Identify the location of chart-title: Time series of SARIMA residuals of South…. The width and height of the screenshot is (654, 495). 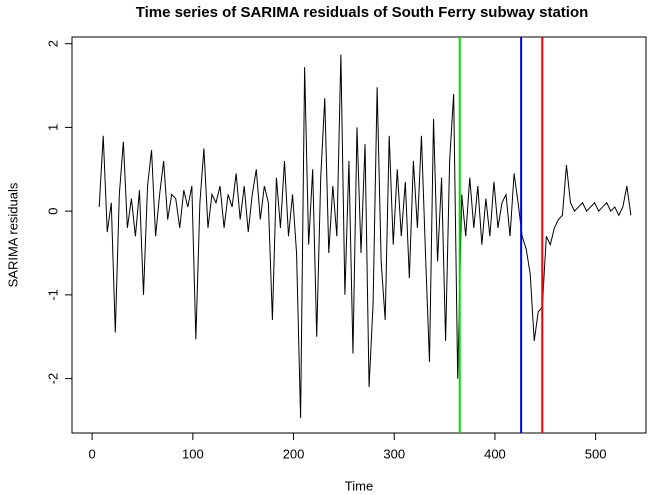
(362, 12).